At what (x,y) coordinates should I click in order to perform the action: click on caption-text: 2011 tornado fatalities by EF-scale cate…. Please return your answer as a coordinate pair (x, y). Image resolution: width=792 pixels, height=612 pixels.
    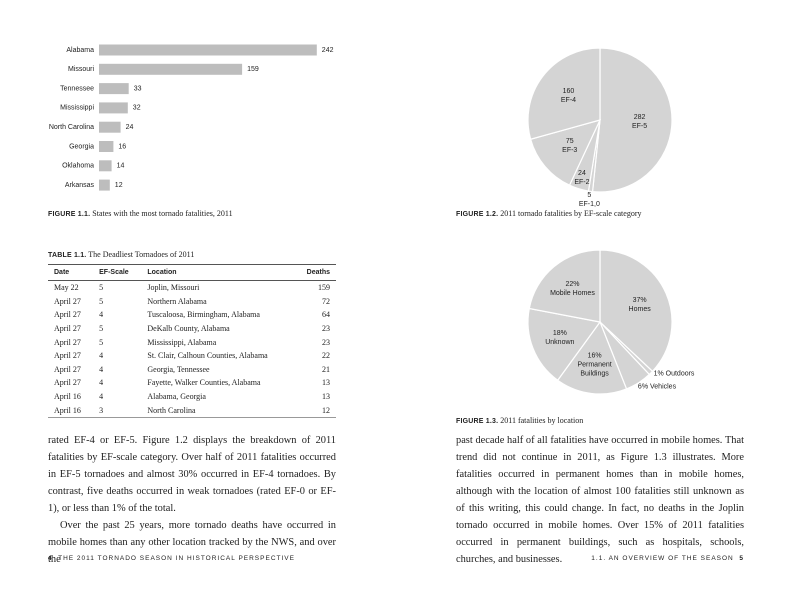
    Looking at the image, I should click on (571, 213).